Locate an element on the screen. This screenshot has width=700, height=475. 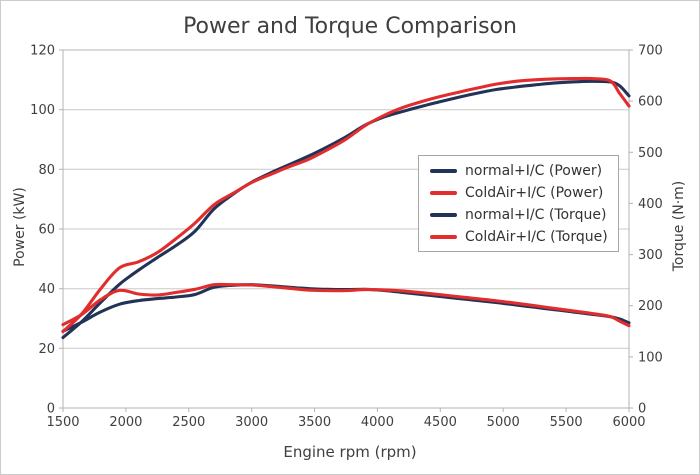
x-tick-label: 4000 is located at coordinates (377, 422).